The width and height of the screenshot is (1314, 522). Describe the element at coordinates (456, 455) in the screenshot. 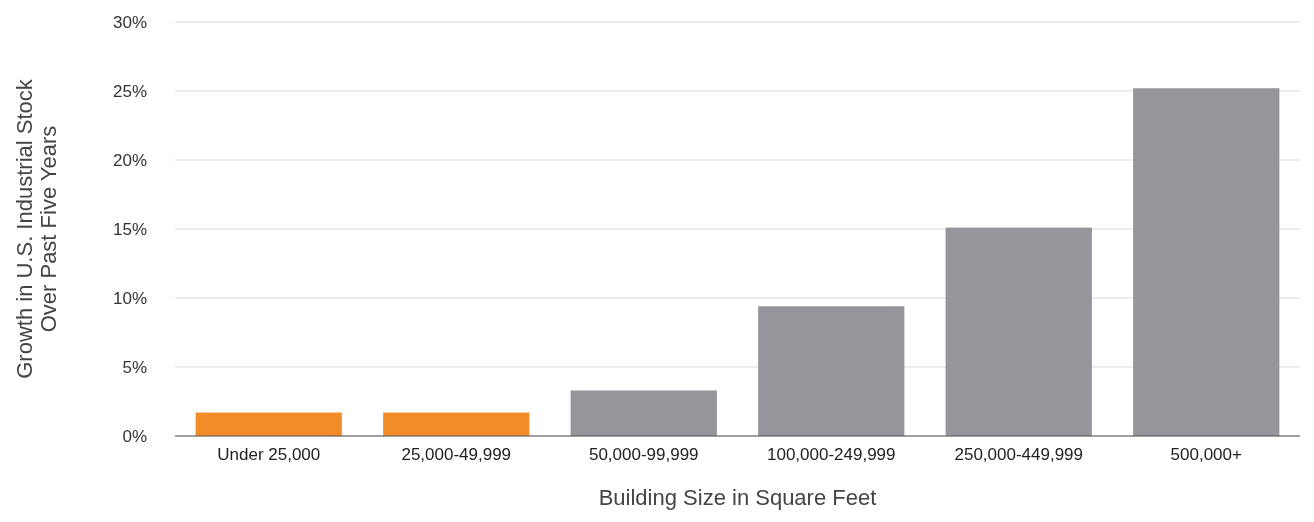

I see `x-tick-label: 25,000-49,999` at that location.